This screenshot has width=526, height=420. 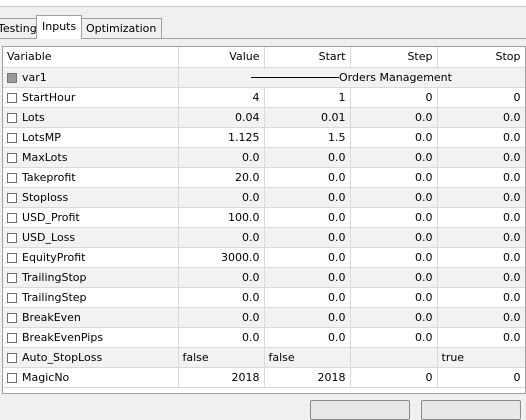 What do you see at coordinates (221, 177) in the screenshot?
I see `value-cell: 20.0` at bounding box center [221, 177].